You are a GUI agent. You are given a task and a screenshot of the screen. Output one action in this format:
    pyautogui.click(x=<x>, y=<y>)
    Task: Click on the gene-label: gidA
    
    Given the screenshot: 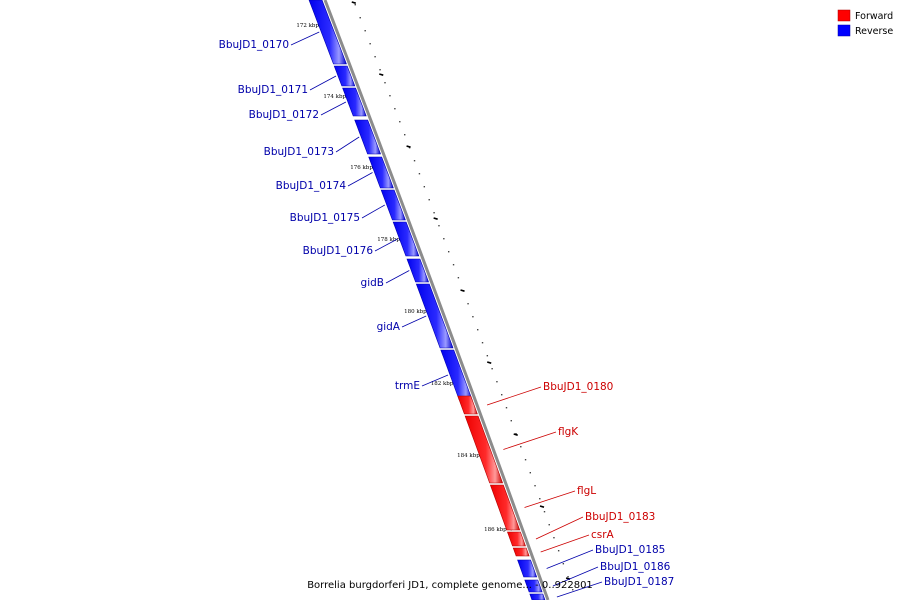 What is the action you would take?
    pyautogui.click(x=389, y=327)
    